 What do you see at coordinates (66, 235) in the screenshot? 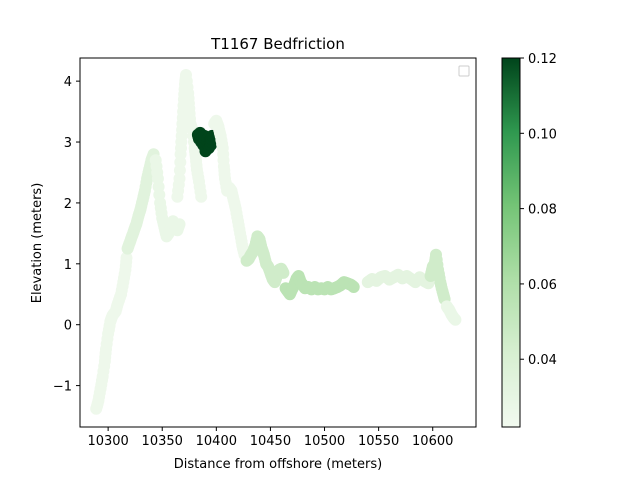
I see `y-axis: −1 0 1 2 3 4` at bounding box center [66, 235].